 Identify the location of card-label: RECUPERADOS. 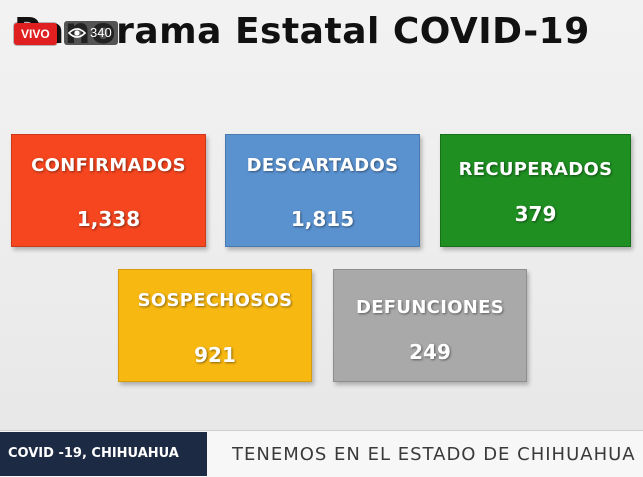
(535, 169).